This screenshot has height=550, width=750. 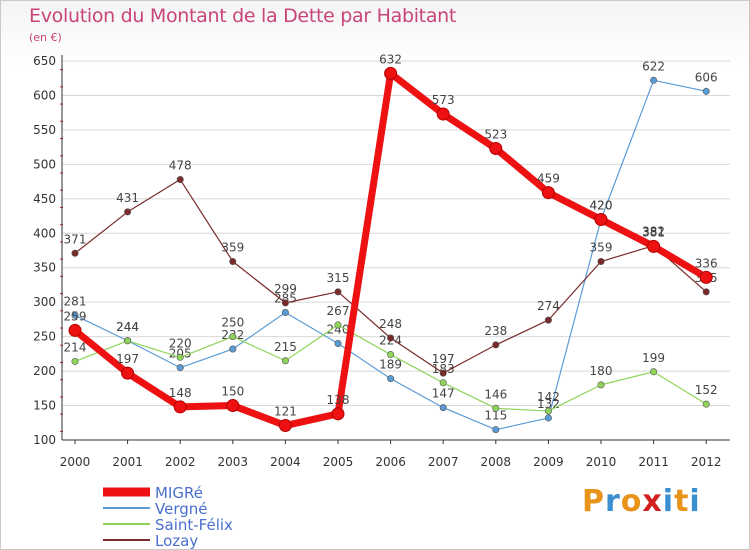 What do you see at coordinates (390, 324) in the screenshot?
I see `data-label: 248` at bounding box center [390, 324].